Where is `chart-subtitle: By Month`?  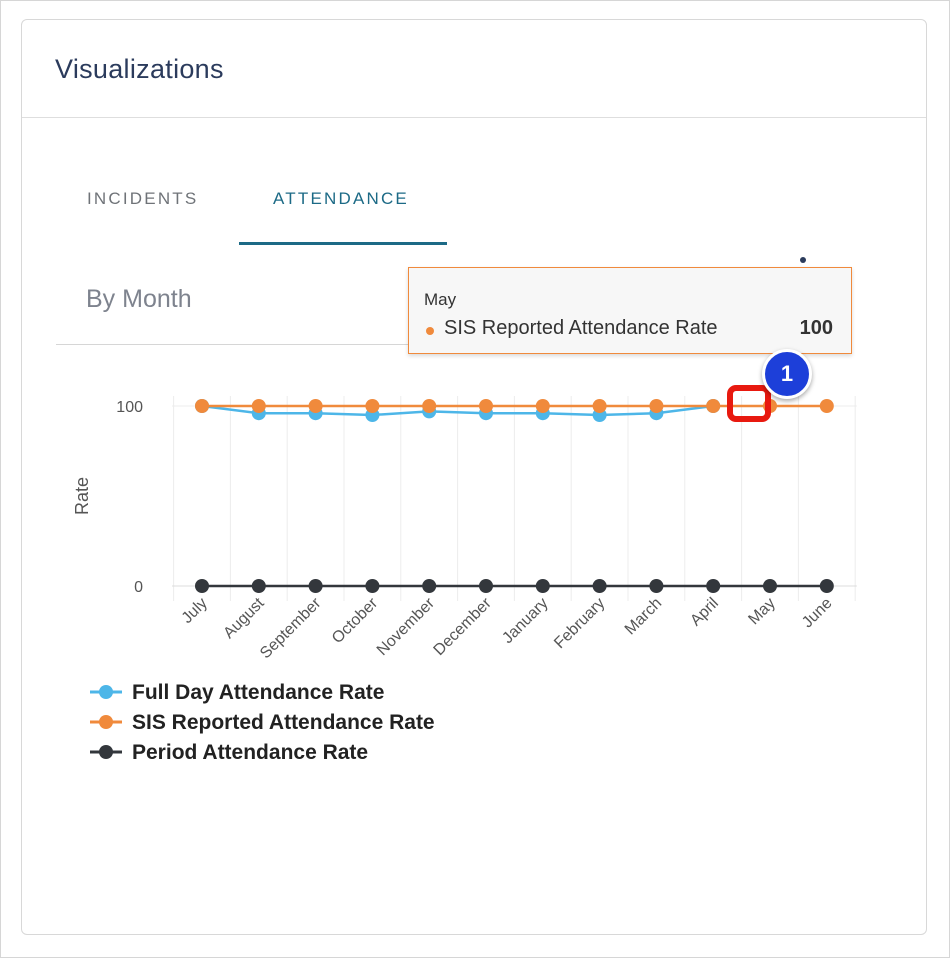 chart-subtitle: By Month is located at coordinates (139, 299).